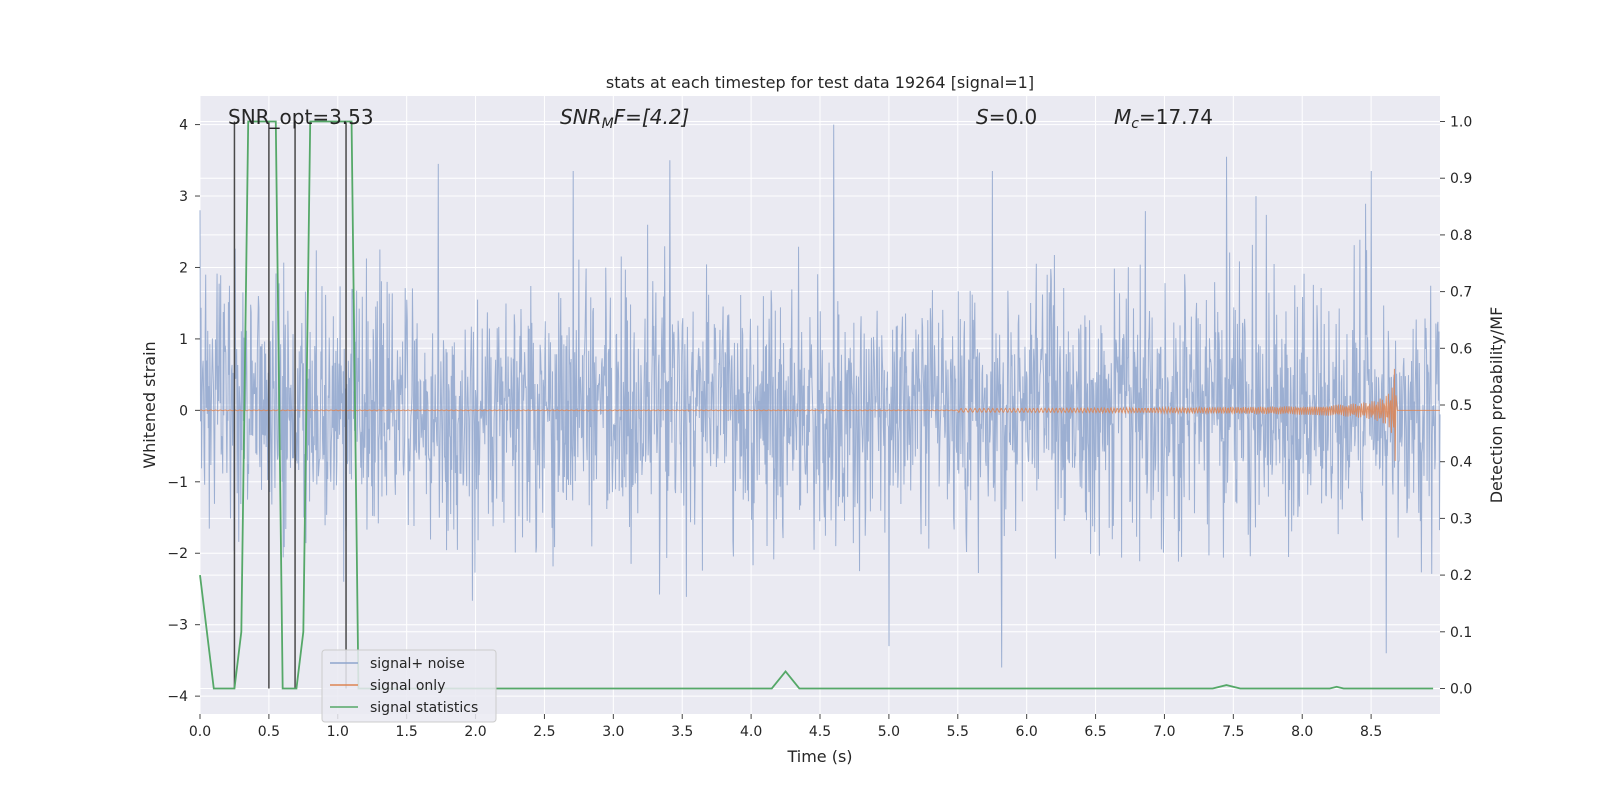 The width and height of the screenshot is (1600, 800). I want to click on annotation-snr-mf: SNRMF=[4.2], so click(624, 118).